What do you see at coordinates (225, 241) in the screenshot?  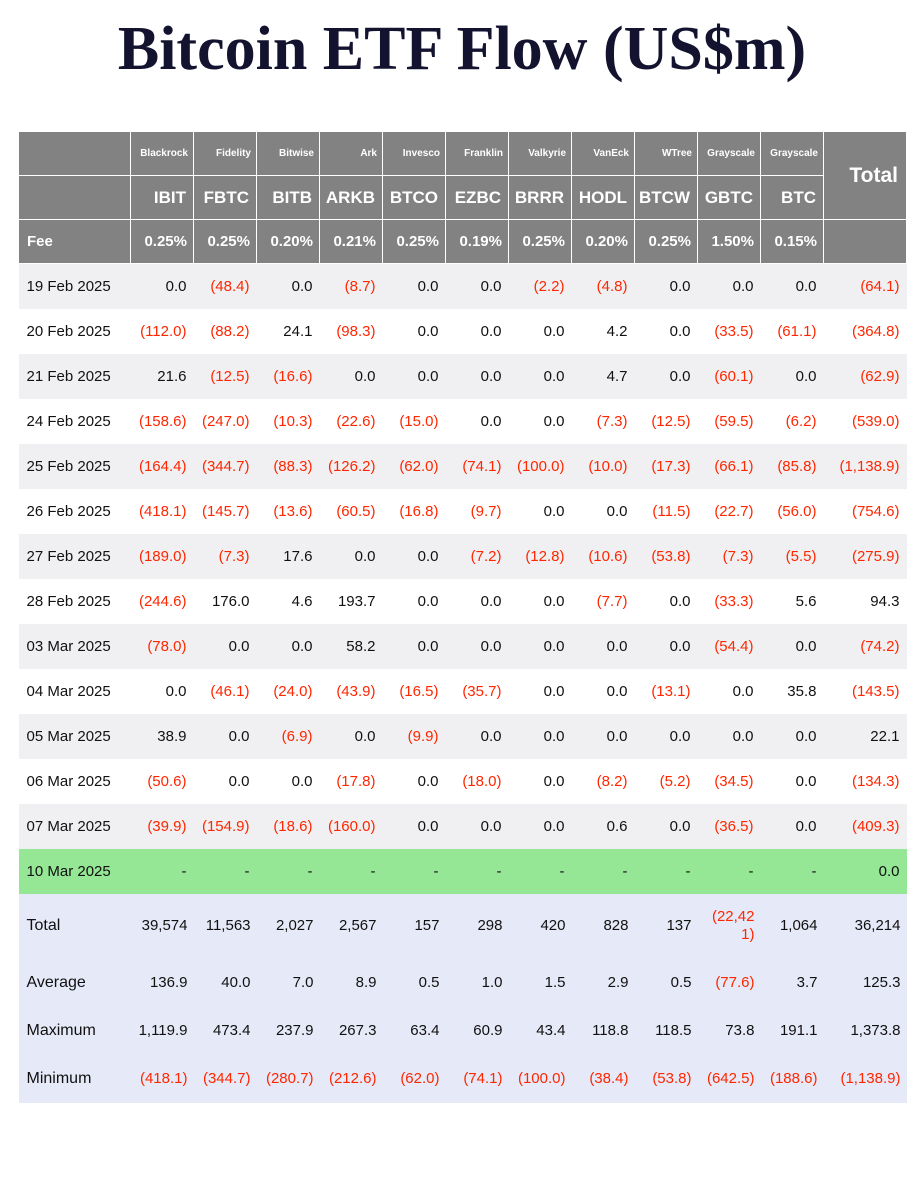 I see `fee-fbtc: 0.25%` at bounding box center [225, 241].